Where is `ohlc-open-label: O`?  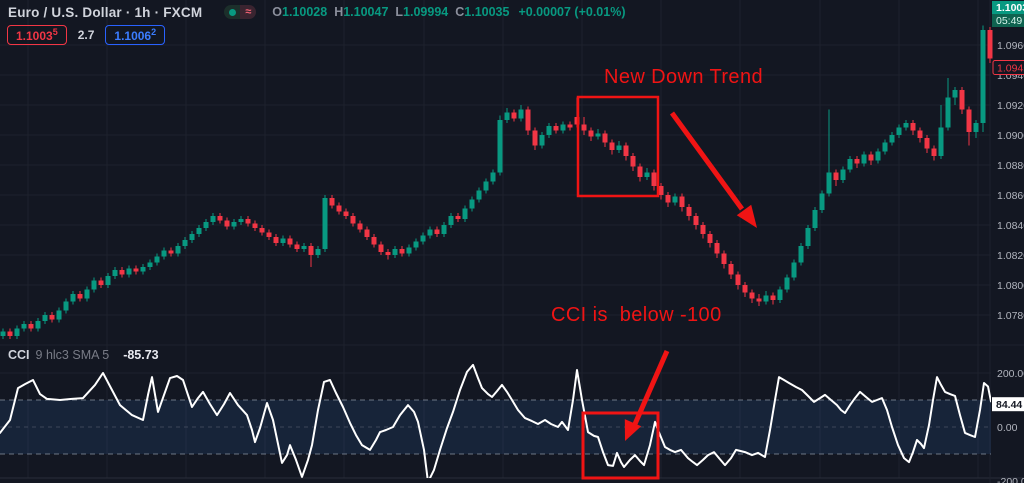 ohlc-open-label: O is located at coordinates (277, 12).